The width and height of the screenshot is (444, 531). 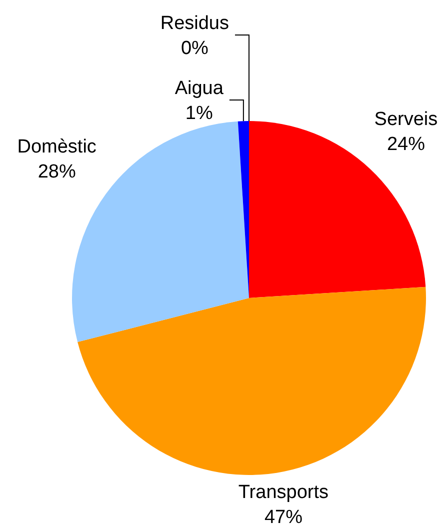 I want to click on slice-label: Aigua, so click(x=199, y=89).